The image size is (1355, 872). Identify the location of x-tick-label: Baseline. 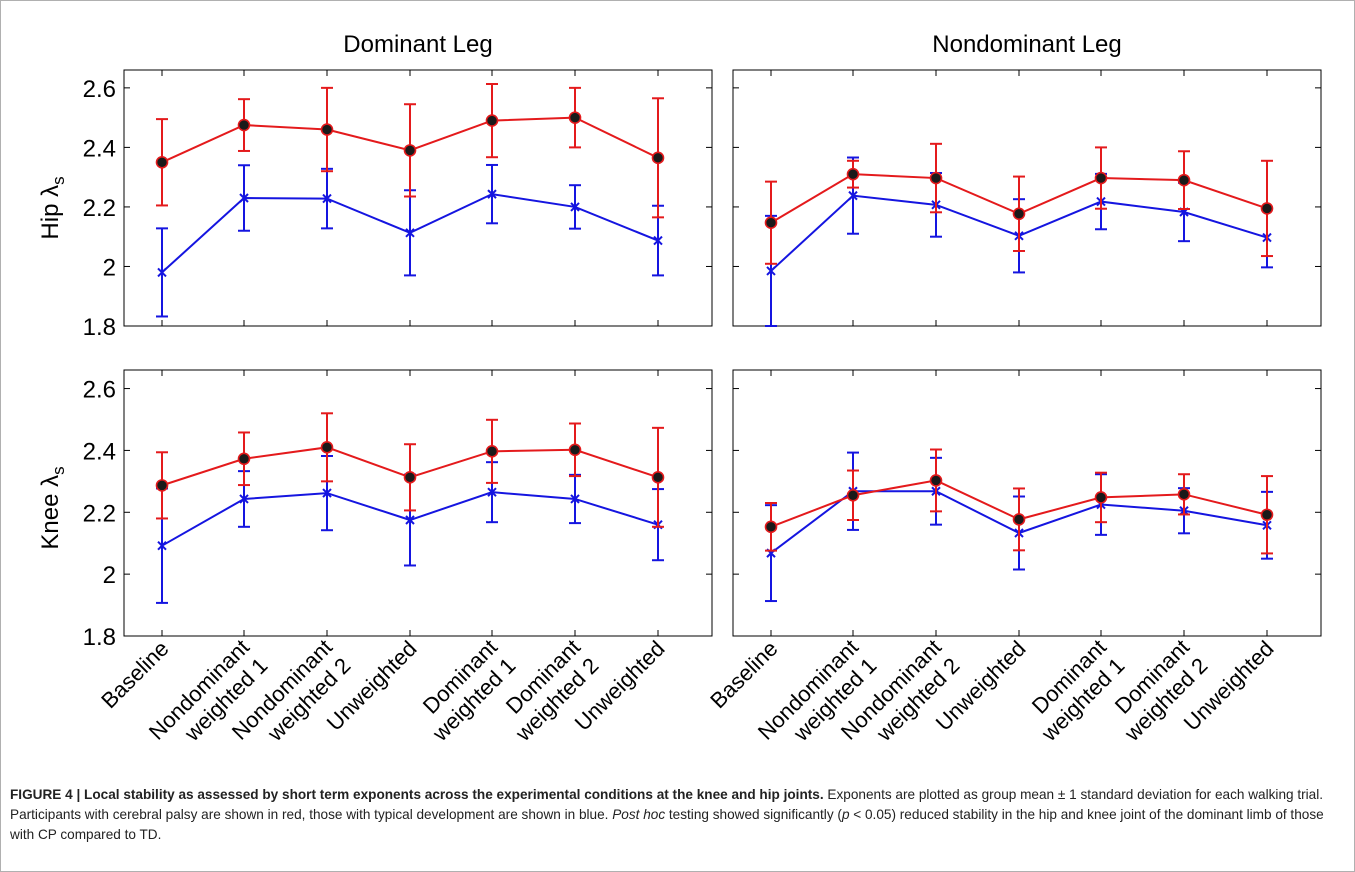
(743, 674).